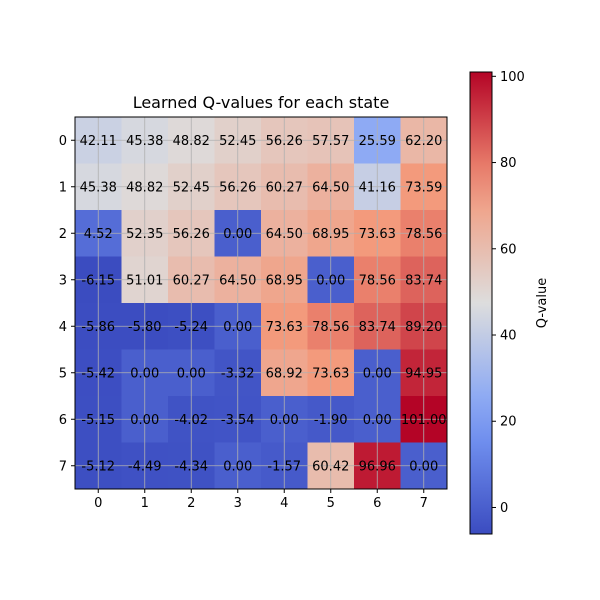  Describe the element at coordinates (63, 187) in the screenshot. I see `y-tick-label: 1` at that location.